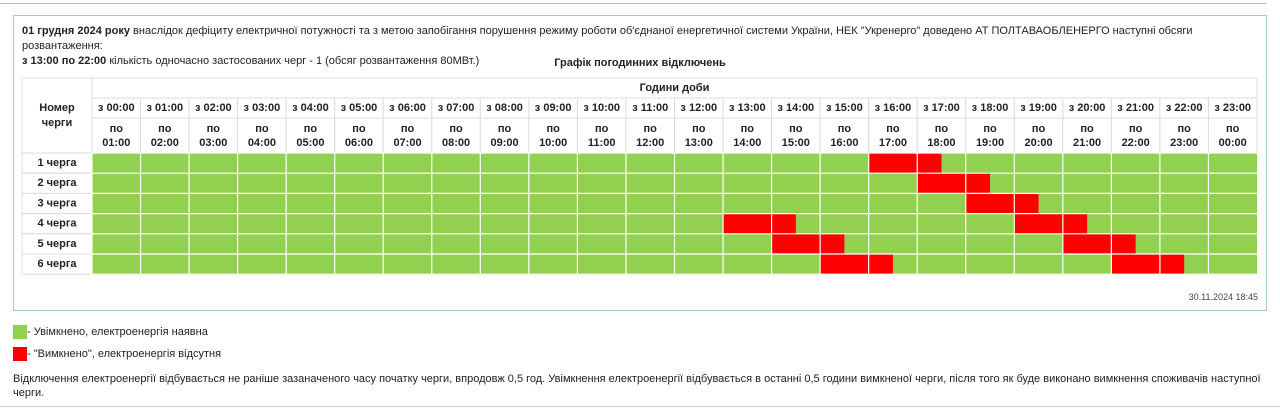 The image size is (1280, 409). Describe the element at coordinates (1087, 108) in the screenshot. I see `column-from: з 20:00` at that location.